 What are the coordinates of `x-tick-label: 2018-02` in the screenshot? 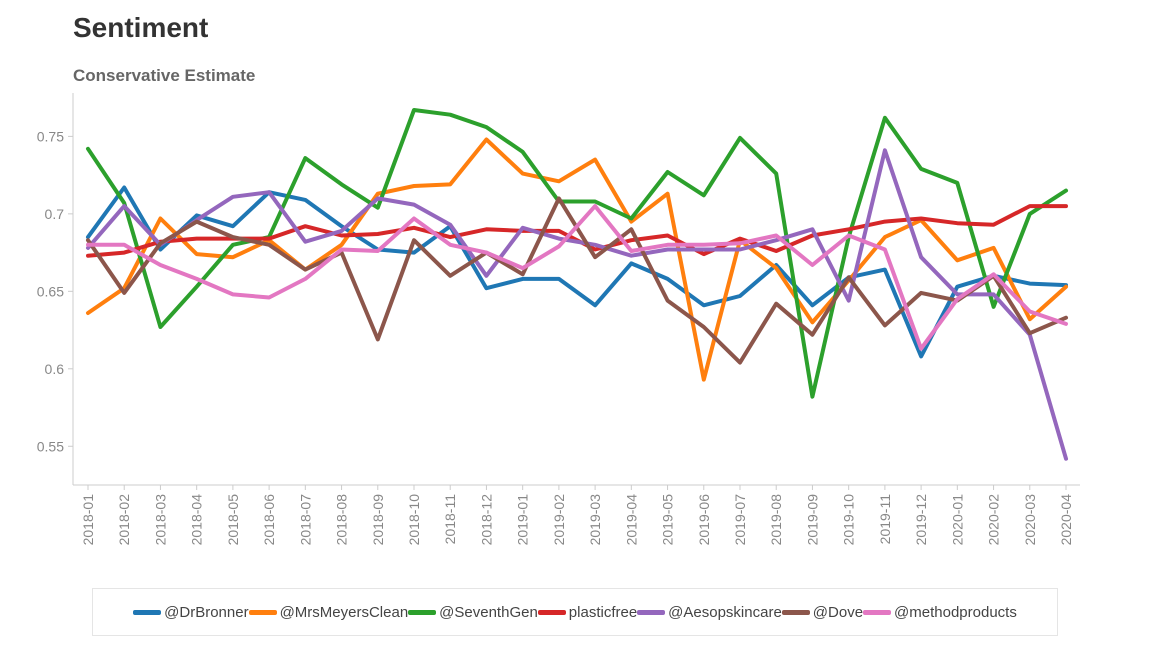 It's located at (124, 520).